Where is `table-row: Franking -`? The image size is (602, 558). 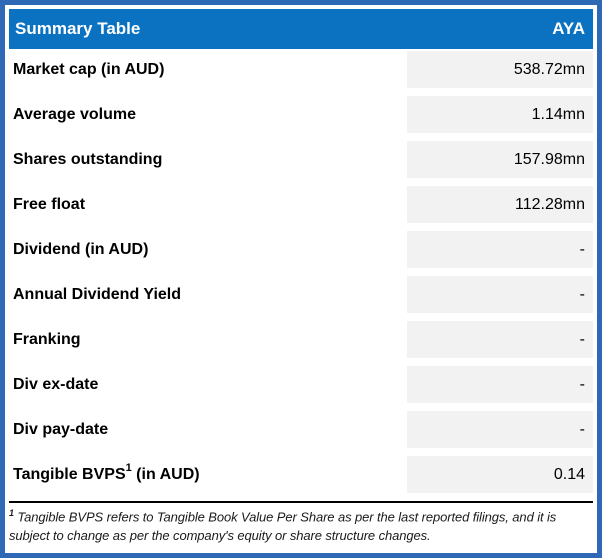 table-row: Franking - is located at coordinates (301, 339).